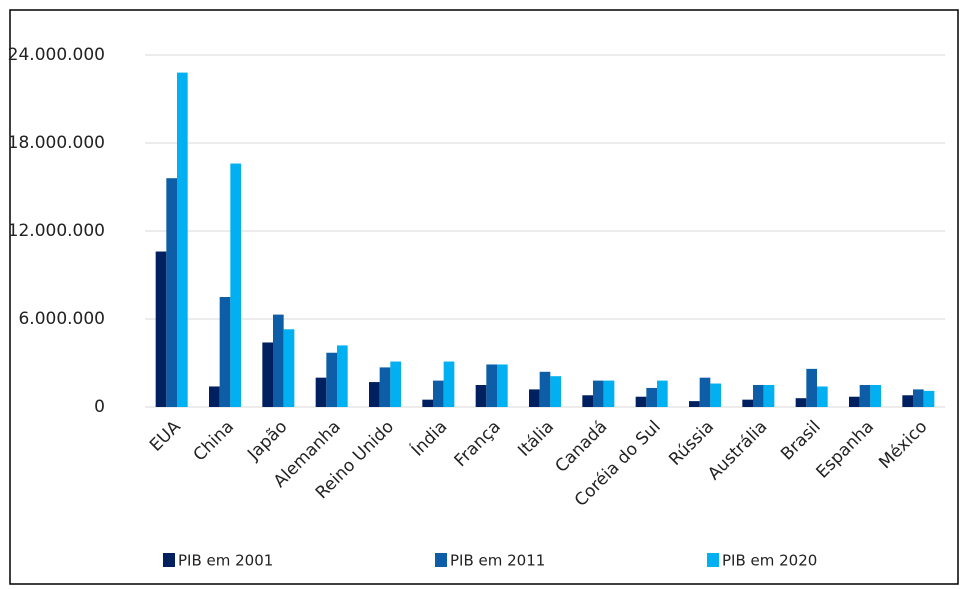 This screenshot has height=589, width=961. Describe the element at coordinates (56, 231) in the screenshot. I see `y-tick-label: 12.000.000` at that location.